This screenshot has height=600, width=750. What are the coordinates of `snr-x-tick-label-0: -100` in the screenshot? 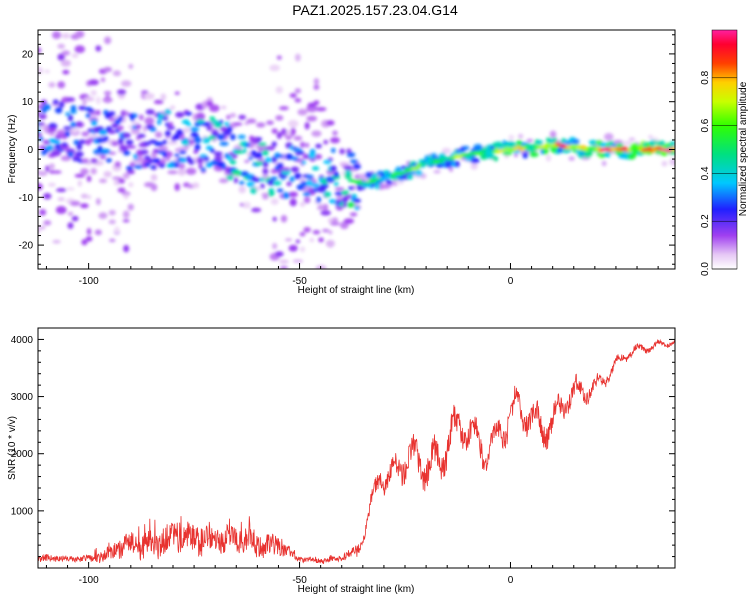 It's located at (89, 580).